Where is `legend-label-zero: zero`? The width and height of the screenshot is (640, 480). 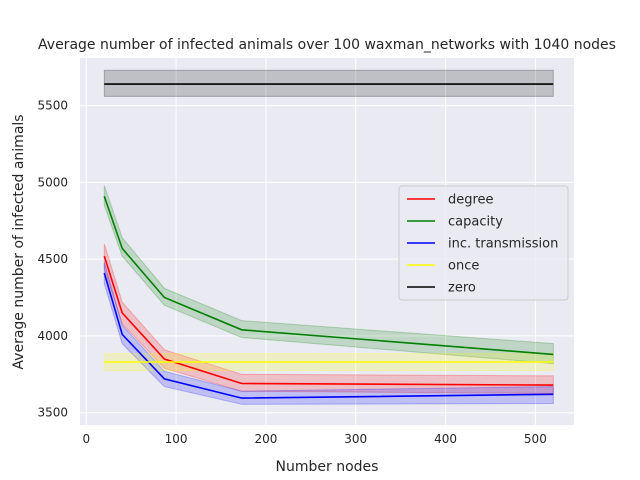 legend-label-zero: zero is located at coordinates (462, 288).